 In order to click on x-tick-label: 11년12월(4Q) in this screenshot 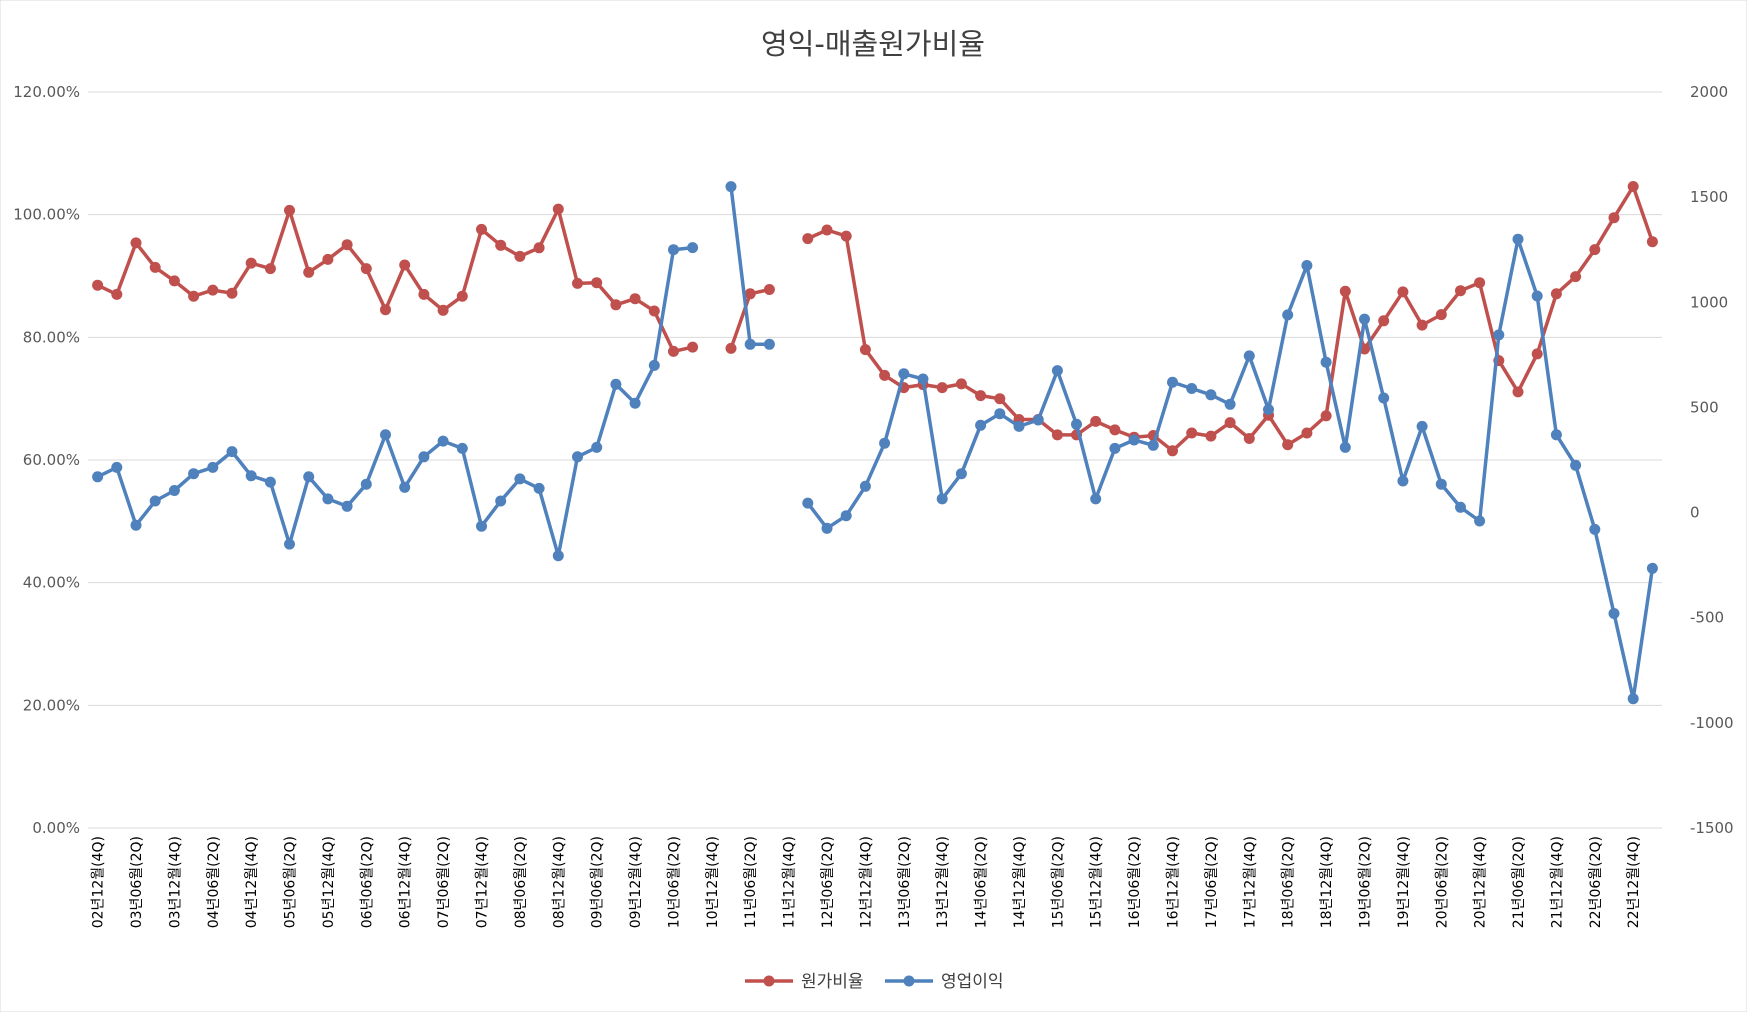, I will do `click(790, 882)`.